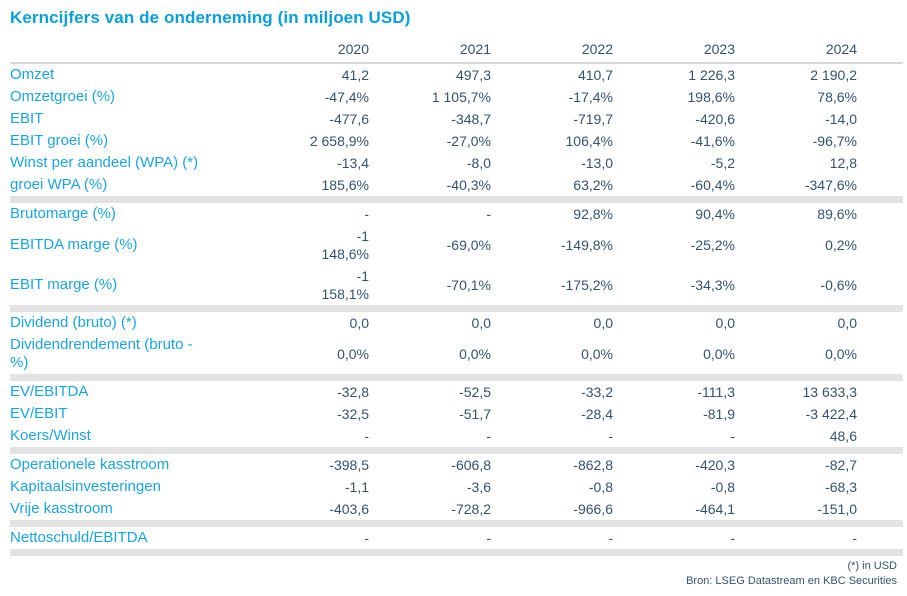  Describe the element at coordinates (719, 414) in the screenshot. I see `cell-value: -81,9` at that location.